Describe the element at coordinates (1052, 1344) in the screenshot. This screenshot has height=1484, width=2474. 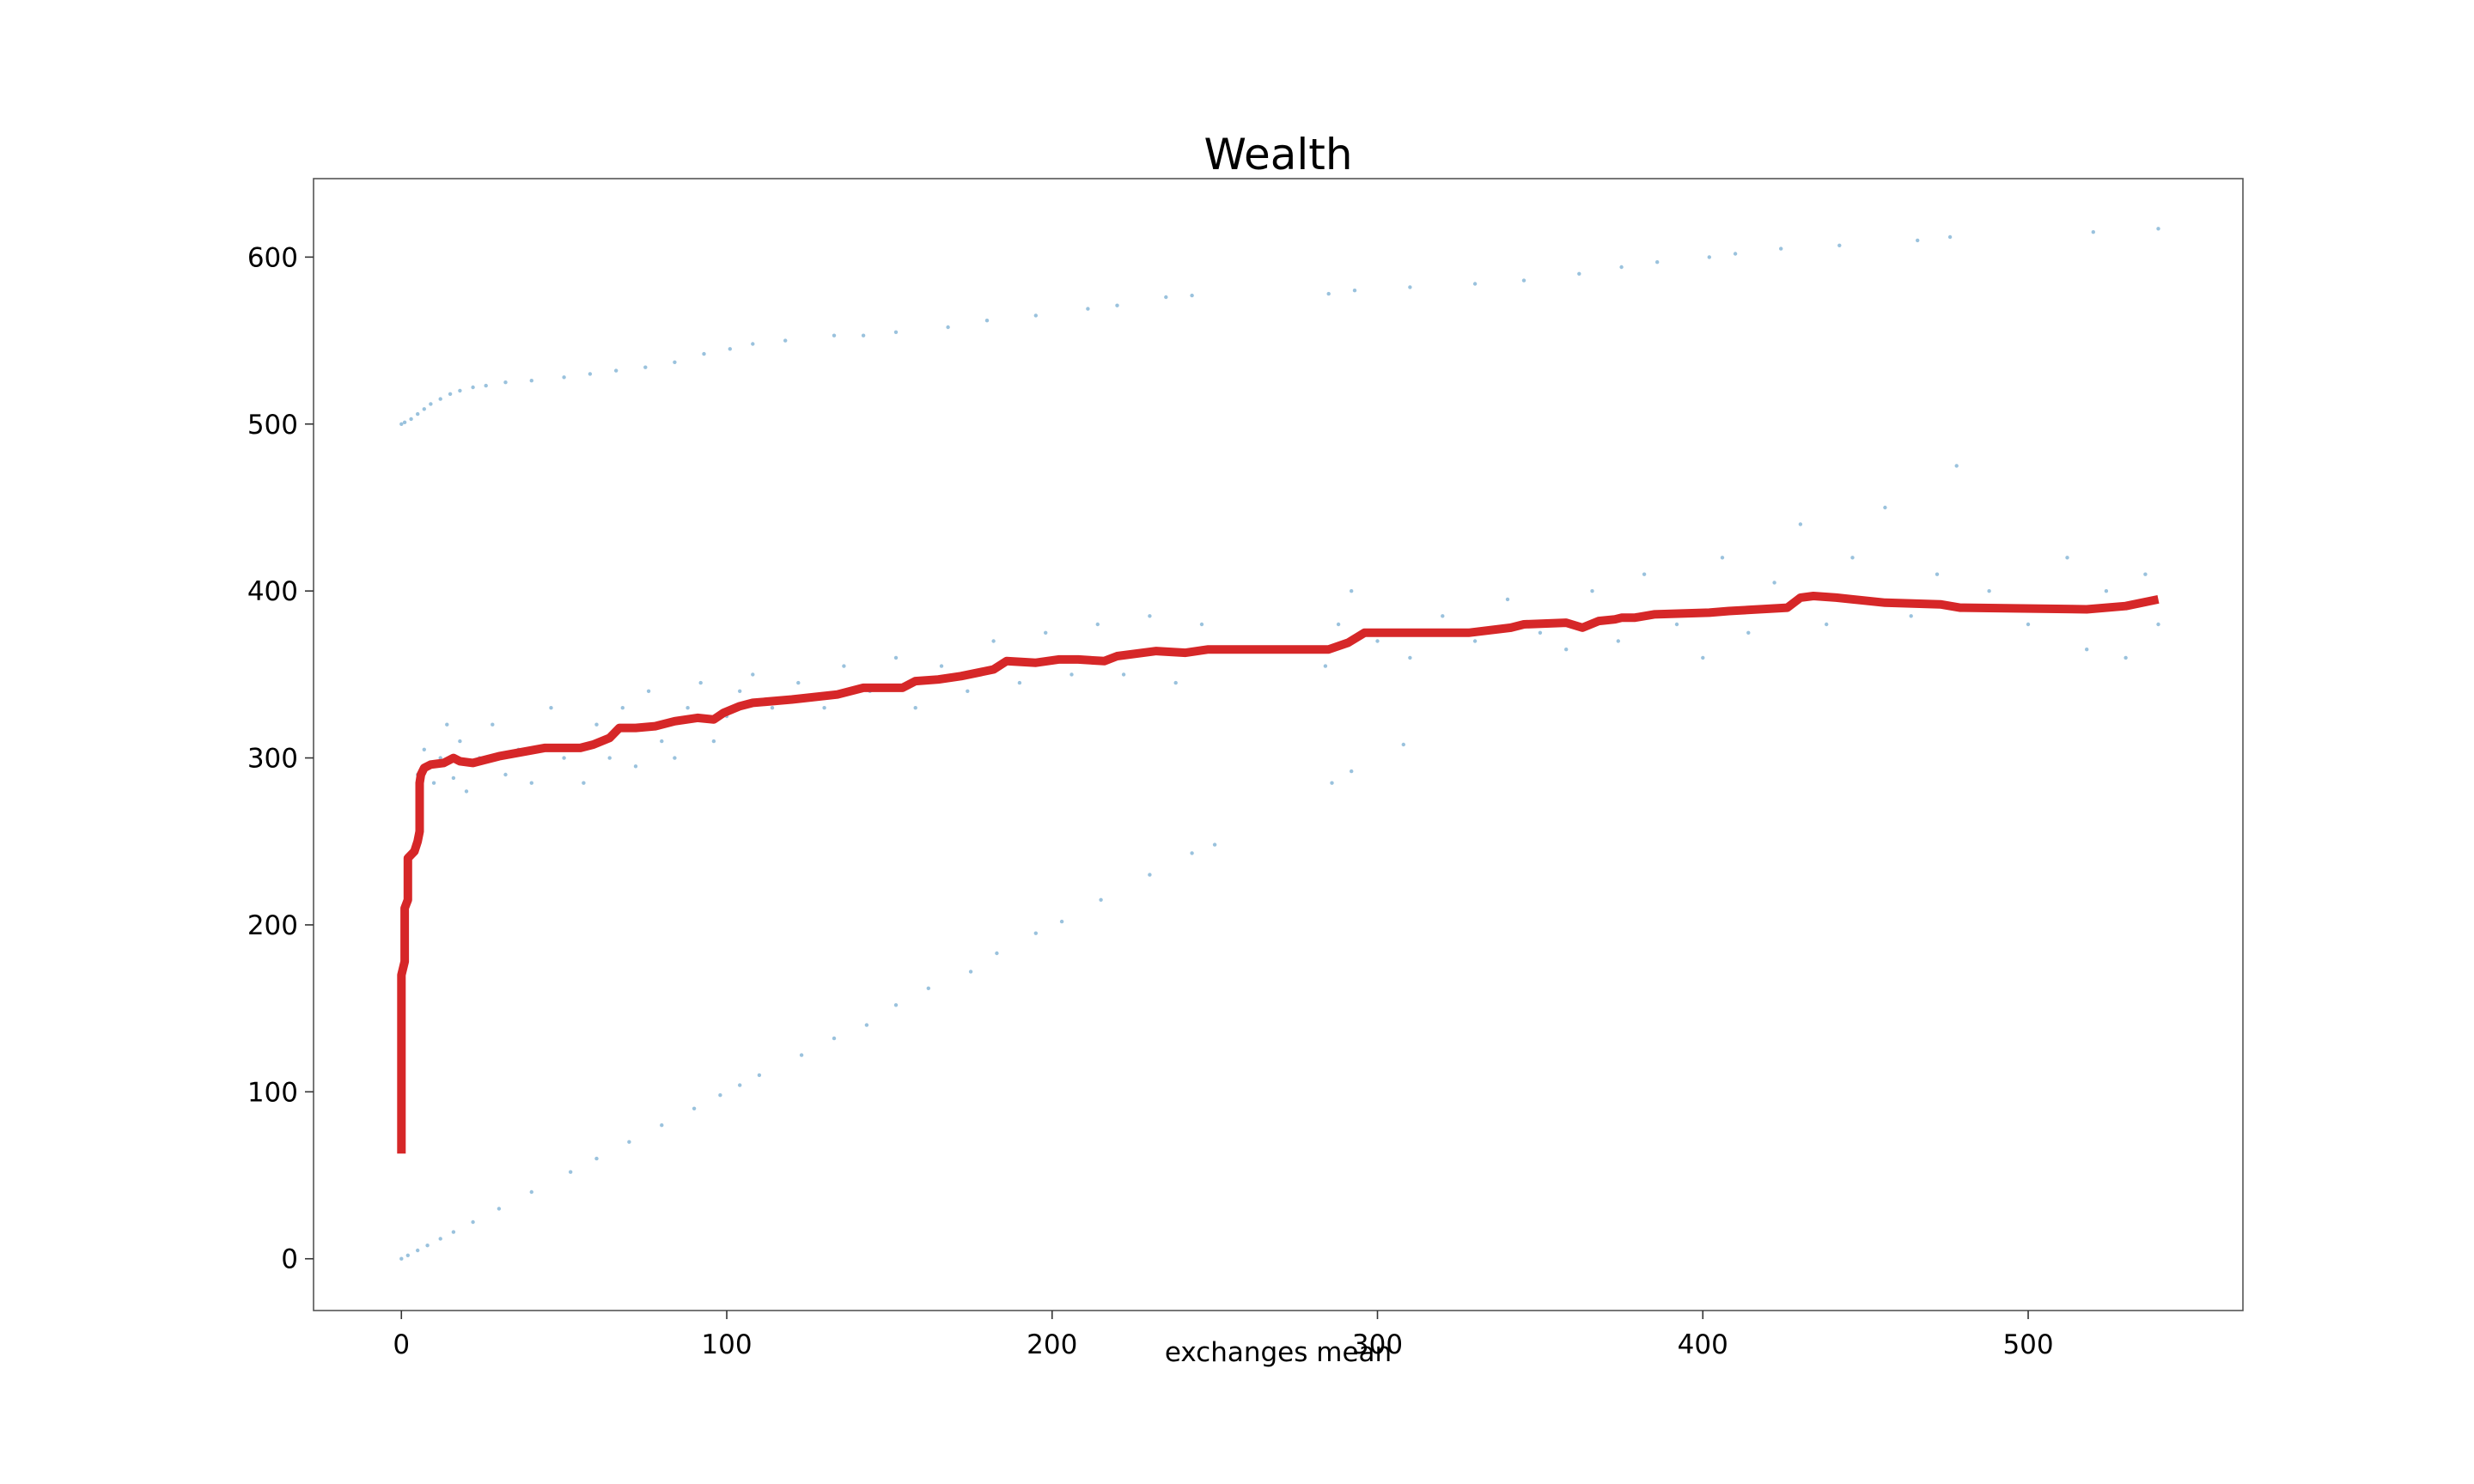
I see `x-tick-label: 200` at that location.